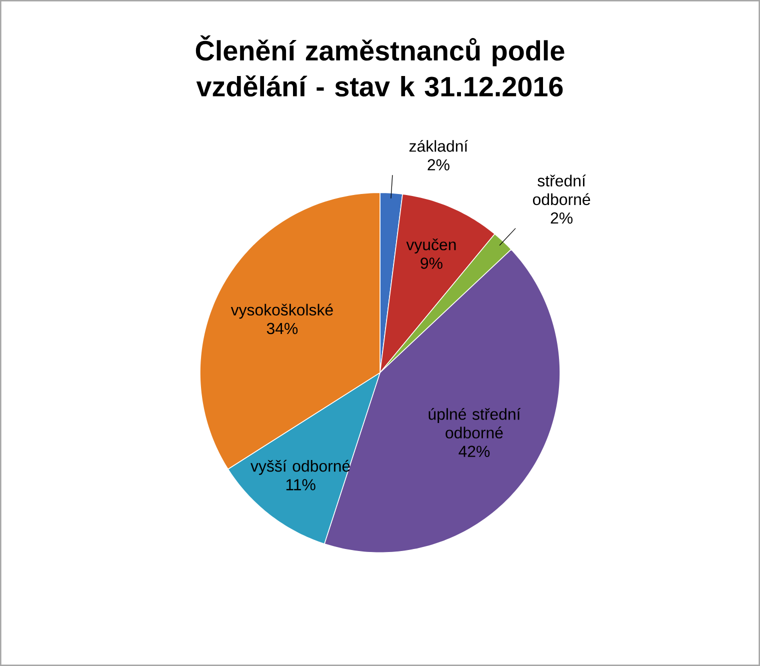  What do you see at coordinates (431, 246) in the screenshot?
I see `slice-label: vyučen` at bounding box center [431, 246].